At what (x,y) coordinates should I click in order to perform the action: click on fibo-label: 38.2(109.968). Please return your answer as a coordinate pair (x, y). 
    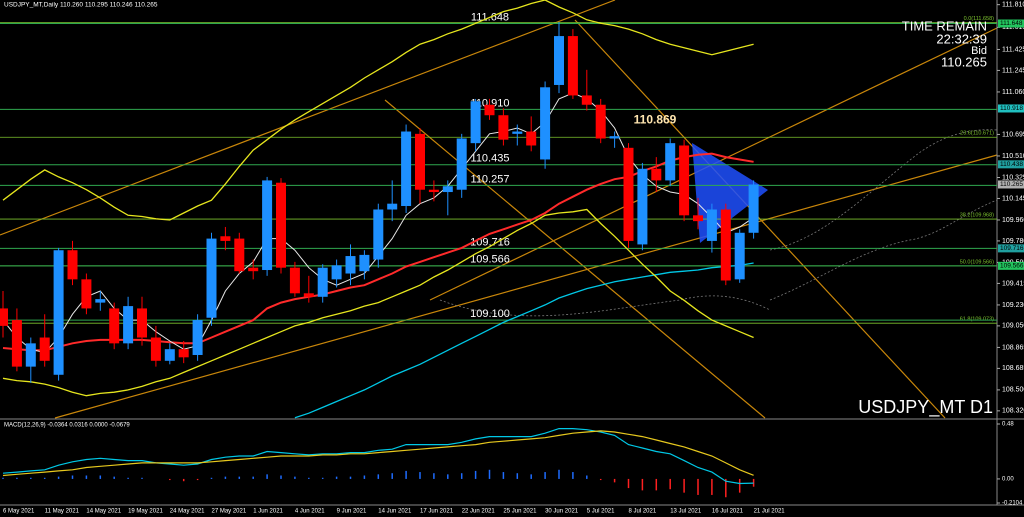
    Looking at the image, I should click on (977, 215).